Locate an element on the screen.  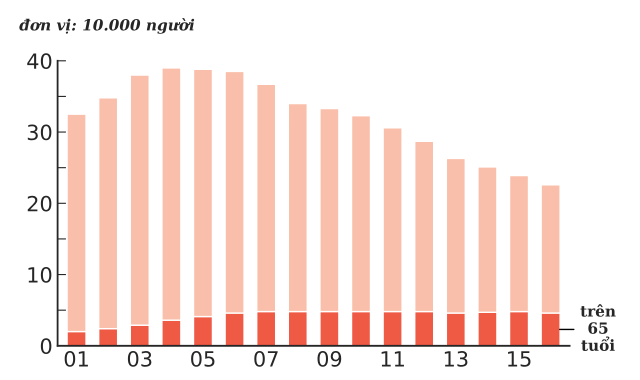
y-tick-label: 30 is located at coordinates (40, 132).